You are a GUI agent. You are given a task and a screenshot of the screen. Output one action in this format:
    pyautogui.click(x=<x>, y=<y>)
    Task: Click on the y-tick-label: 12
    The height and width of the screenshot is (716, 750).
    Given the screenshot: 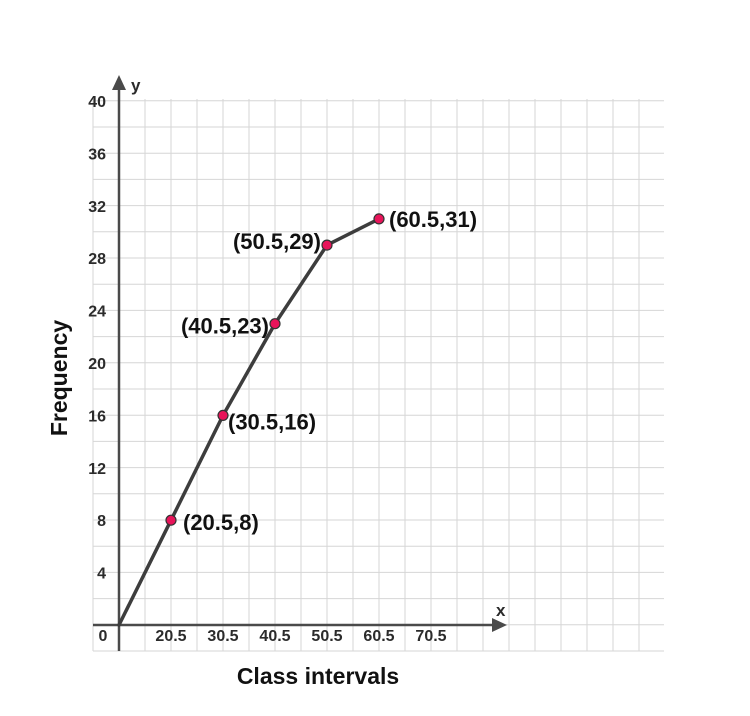 What is the action you would take?
    pyautogui.click(x=97, y=469)
    